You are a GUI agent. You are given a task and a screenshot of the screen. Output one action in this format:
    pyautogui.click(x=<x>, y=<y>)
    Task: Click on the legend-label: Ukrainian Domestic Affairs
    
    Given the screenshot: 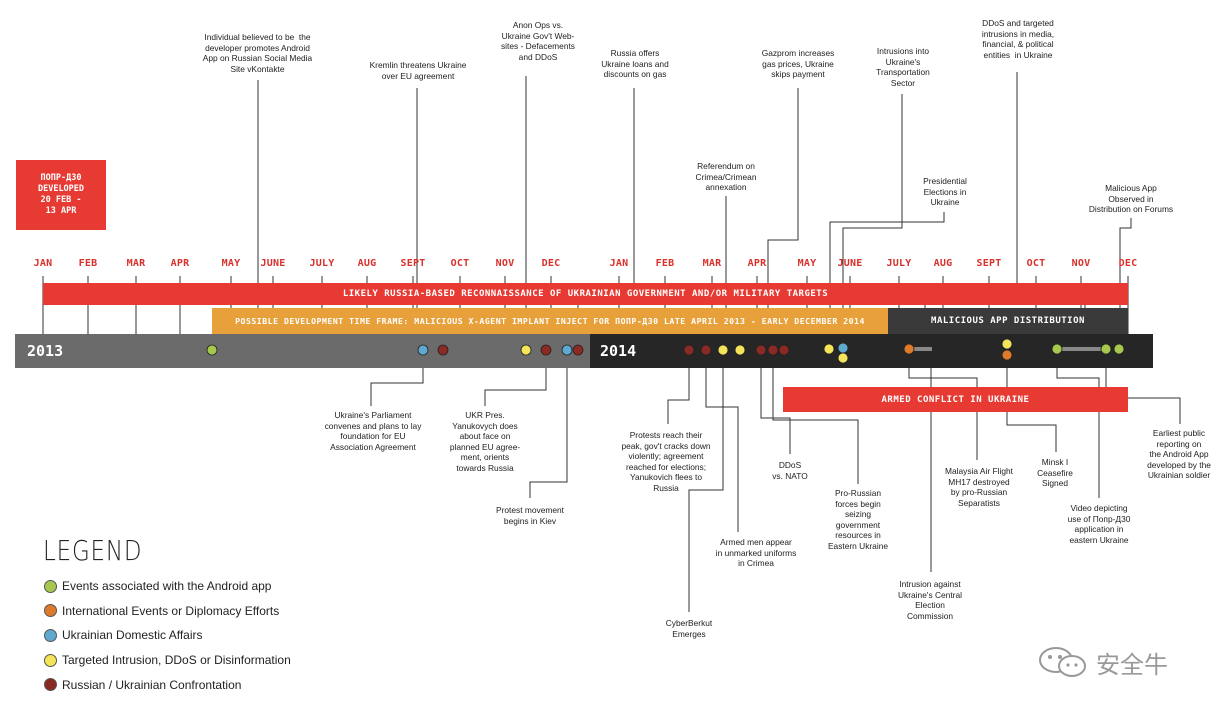 What is the action you would take?
    pyautogui.click(x=132, y=635)
    